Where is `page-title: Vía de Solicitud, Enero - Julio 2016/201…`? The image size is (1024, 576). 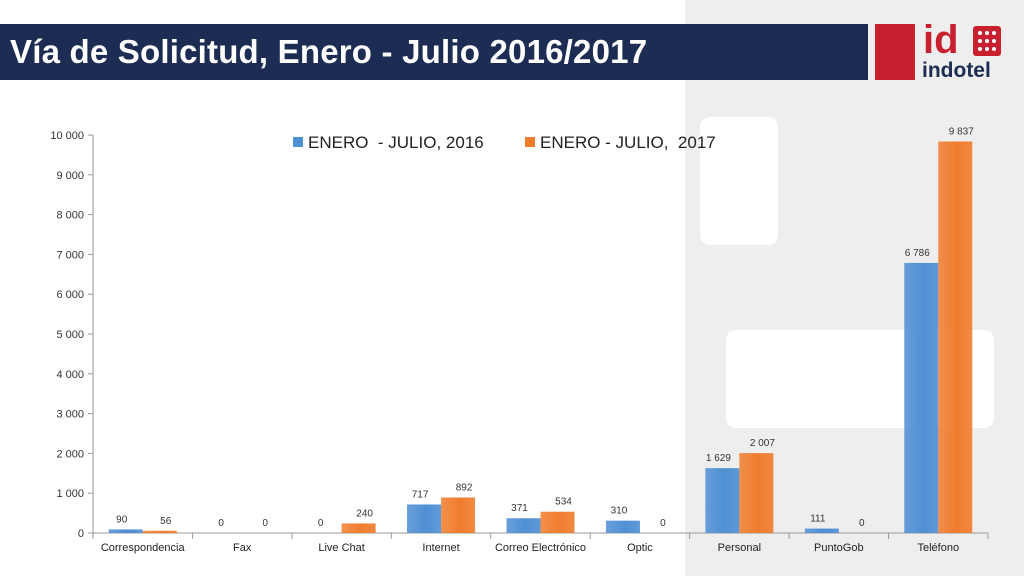
page-title: Vía de Solicitud, Enero - Julio 2016/201… is located at coordinates (329, 51).